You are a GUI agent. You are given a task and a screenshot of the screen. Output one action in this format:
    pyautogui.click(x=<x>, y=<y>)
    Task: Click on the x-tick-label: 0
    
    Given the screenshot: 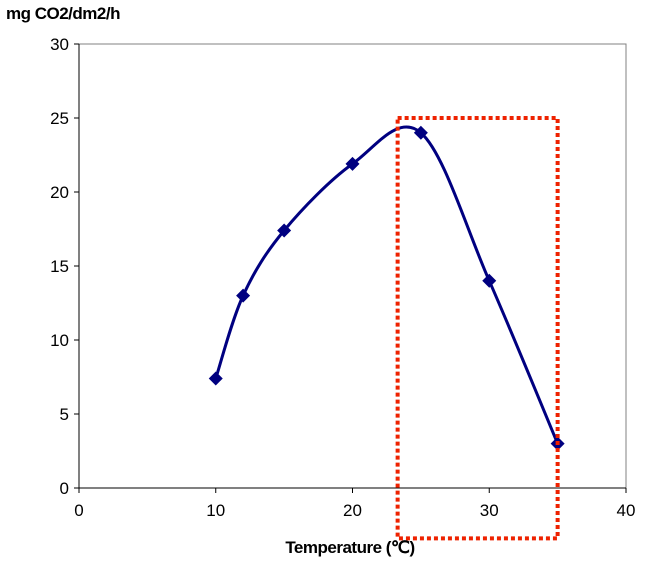 What is the action you would take?
    pyautogui.click(x=78, y=510)
    